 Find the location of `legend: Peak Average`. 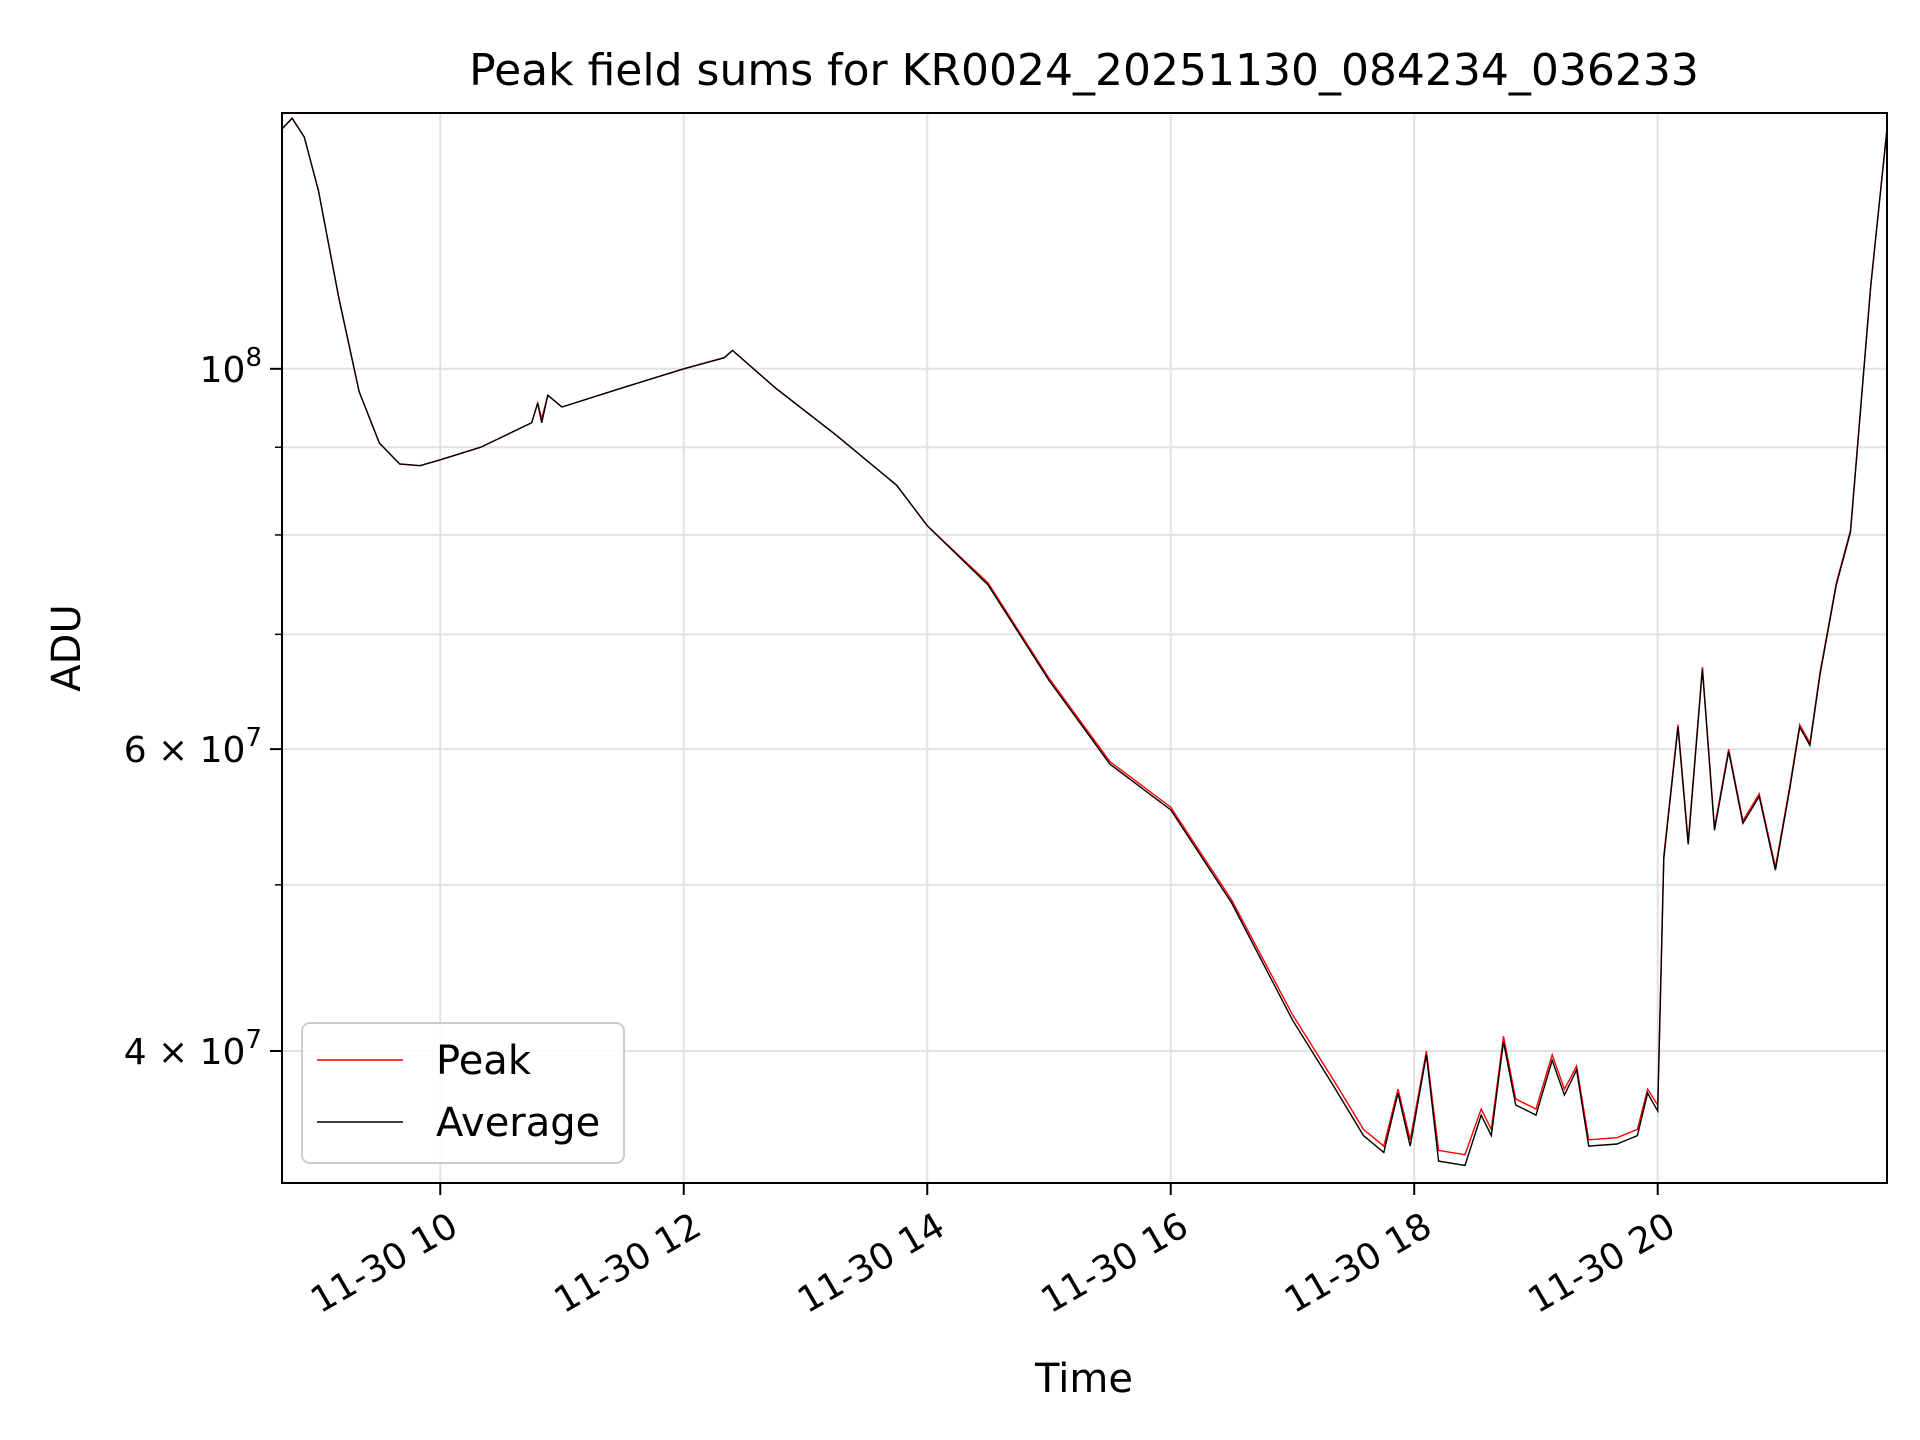

legend: Peak Average is located at coordinates (463, 1093).